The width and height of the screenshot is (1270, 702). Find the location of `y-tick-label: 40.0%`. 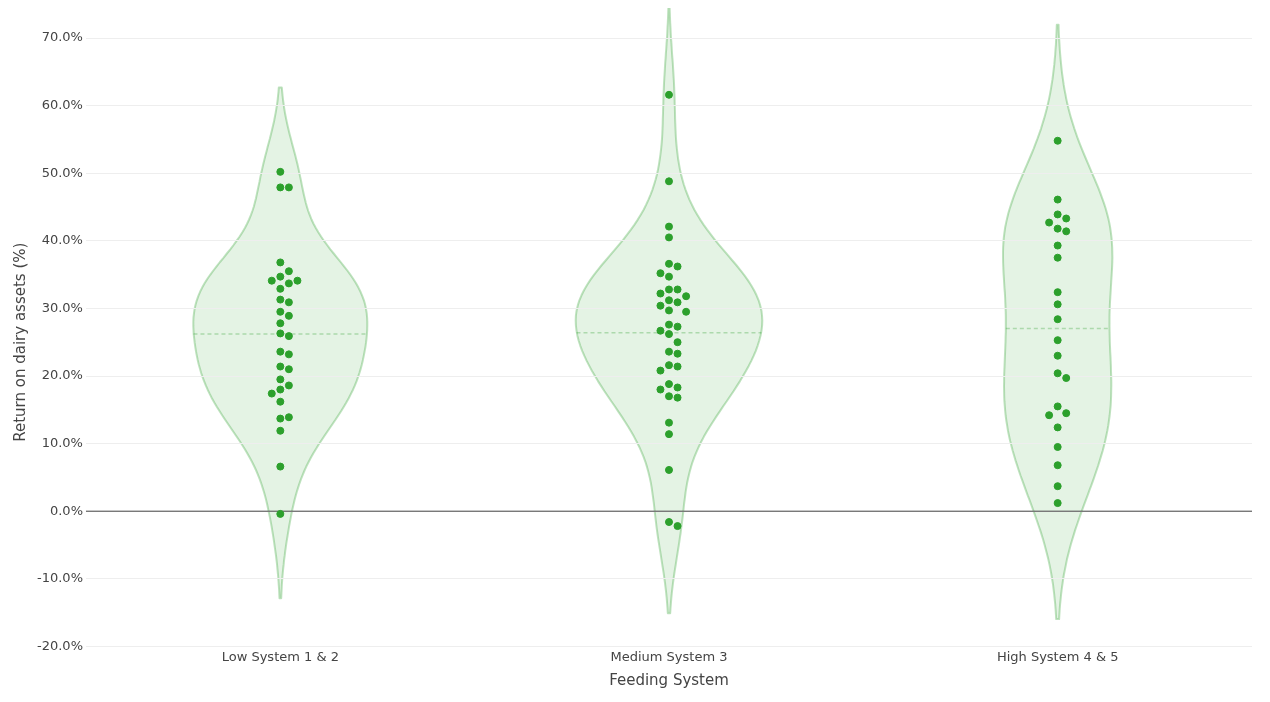

y-tick-label: 40.0% is located at coordinates (62, 240).